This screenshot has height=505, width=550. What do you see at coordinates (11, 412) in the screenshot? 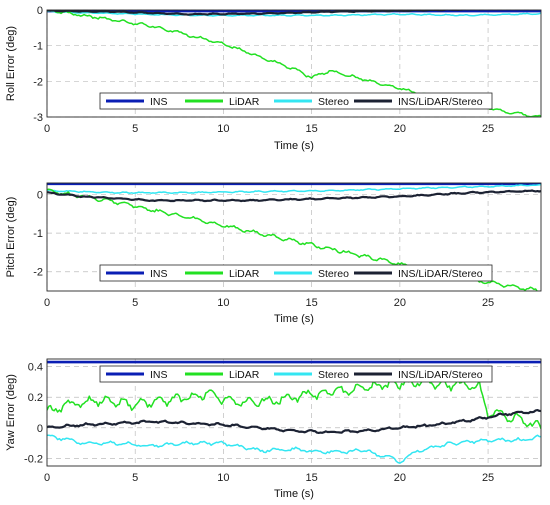
I see `y-axis-label: Yaw Error (deg)` at bounding box center [11, 412].